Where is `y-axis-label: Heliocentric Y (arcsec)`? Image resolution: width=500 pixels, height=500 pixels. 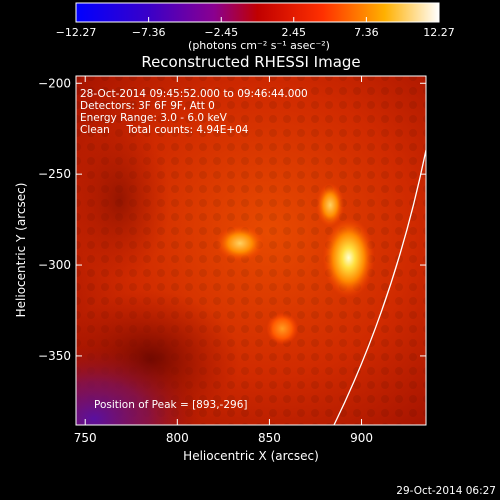 y-axis-label: Heliocentric Y (arcsec) is located at coordinates (21, 250).